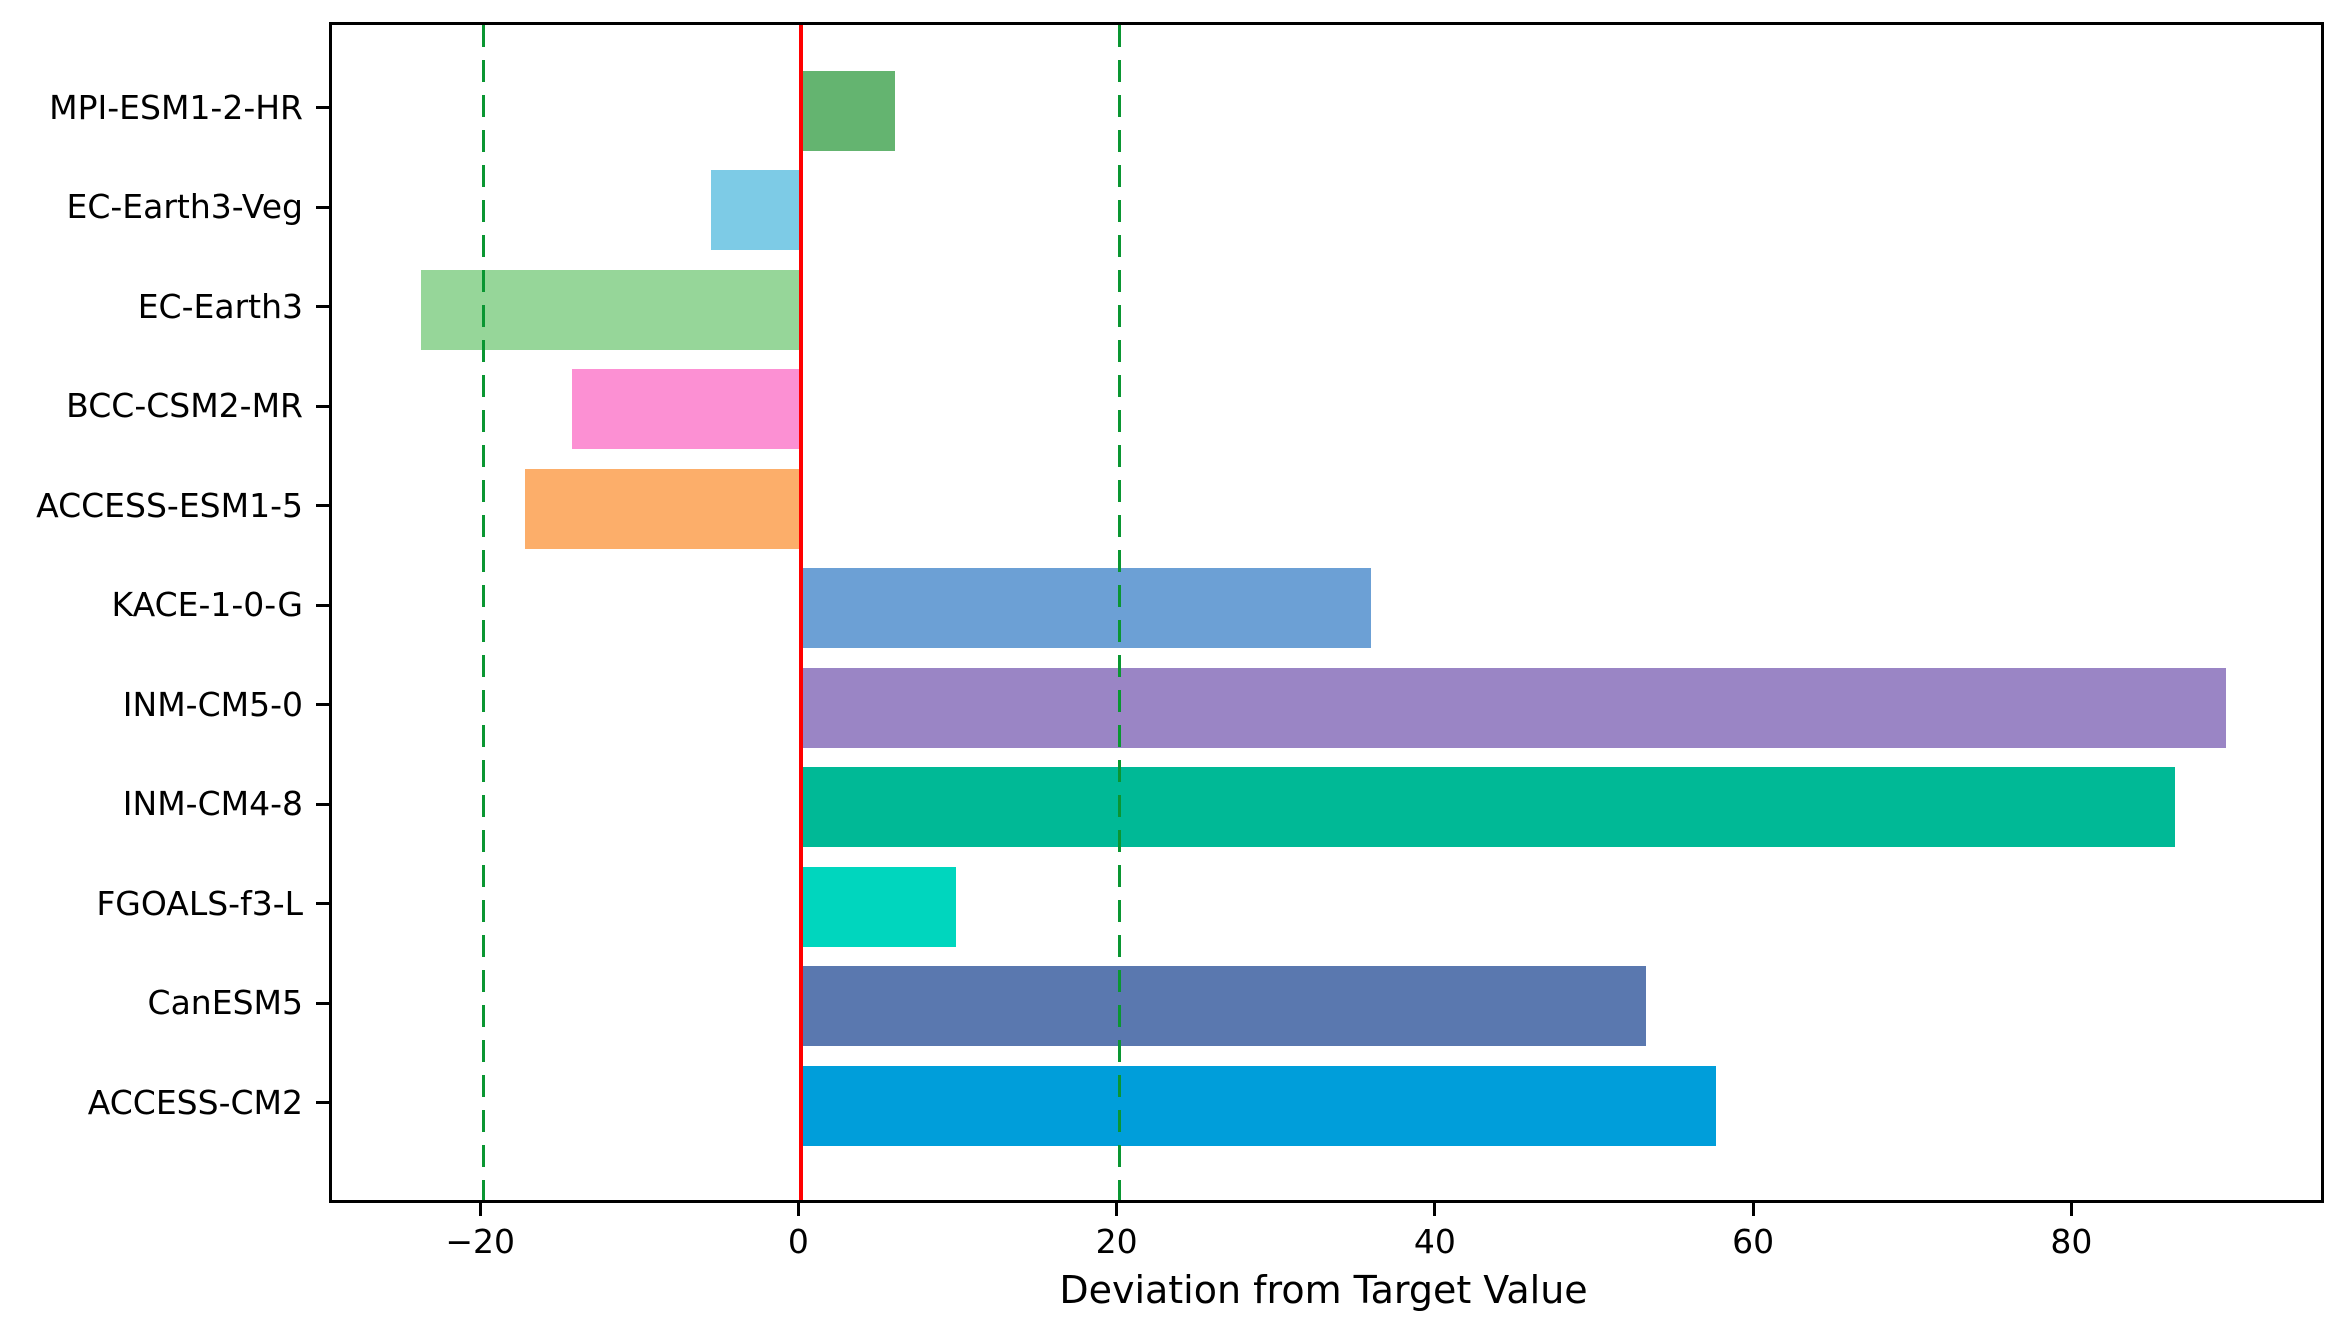 The image size is (2333, 1326). What do you see at coordinates (1120, 612) in the screenshot?
I see `upper-threshold-line` at bounding box center [1120, 612].